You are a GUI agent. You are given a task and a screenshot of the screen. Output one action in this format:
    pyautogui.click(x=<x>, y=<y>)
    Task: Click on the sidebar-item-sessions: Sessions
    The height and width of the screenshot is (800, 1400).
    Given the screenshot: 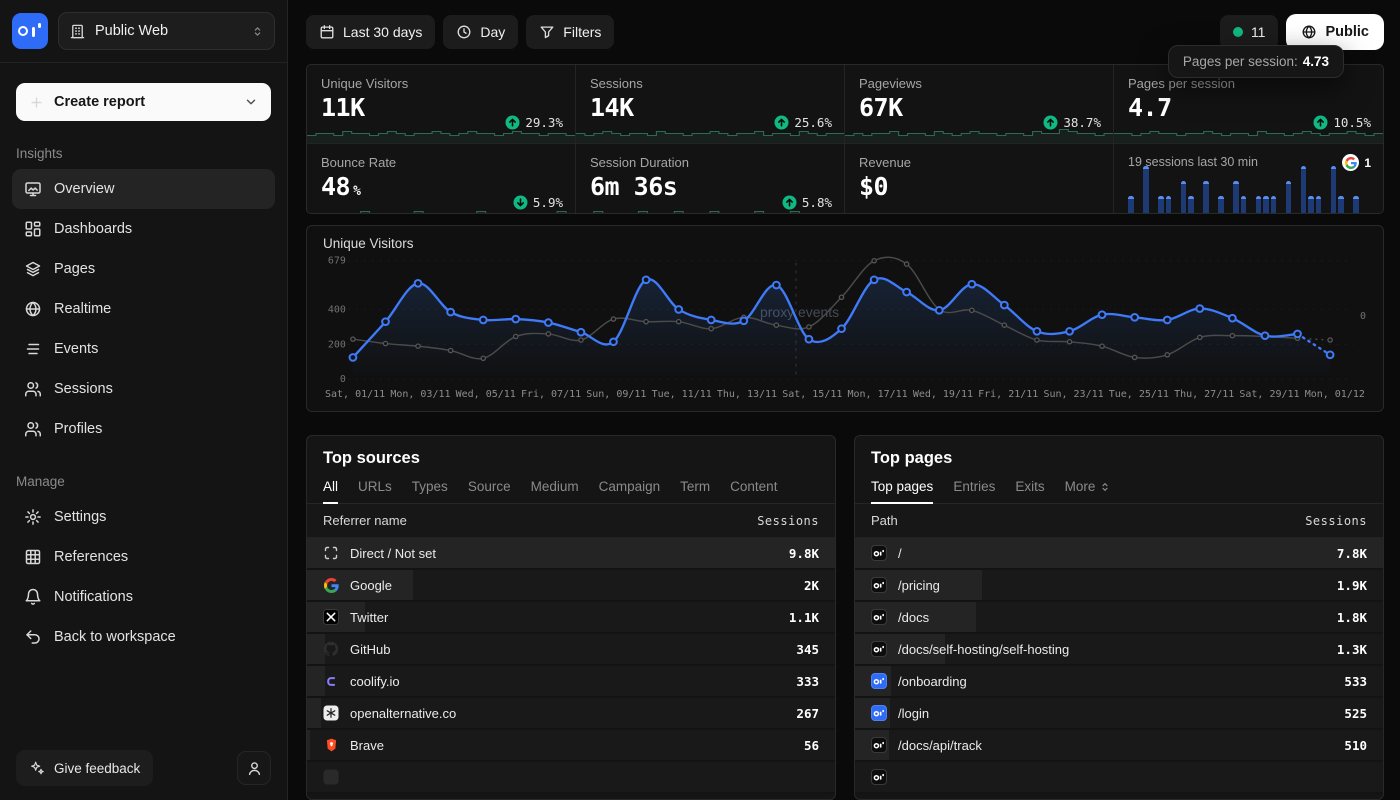 What is the action you would take?
    pyautogui.click(x=143, y=389)
    